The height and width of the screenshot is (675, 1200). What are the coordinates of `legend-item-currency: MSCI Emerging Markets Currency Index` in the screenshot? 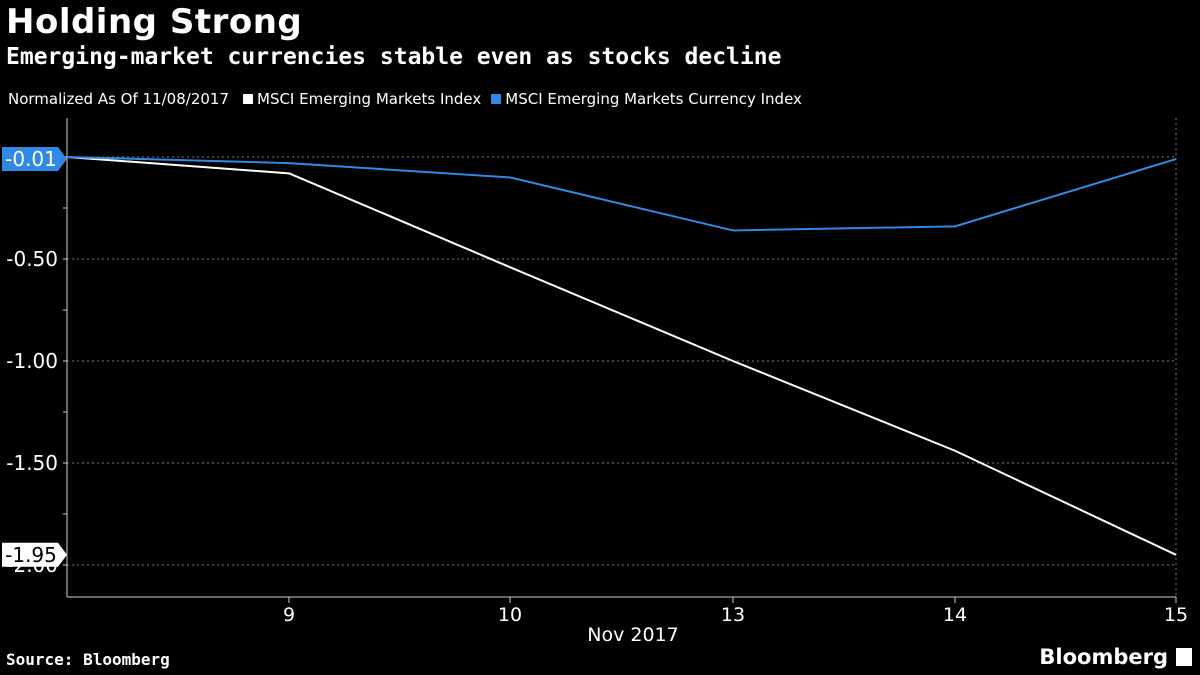 It's located at (646, 99).